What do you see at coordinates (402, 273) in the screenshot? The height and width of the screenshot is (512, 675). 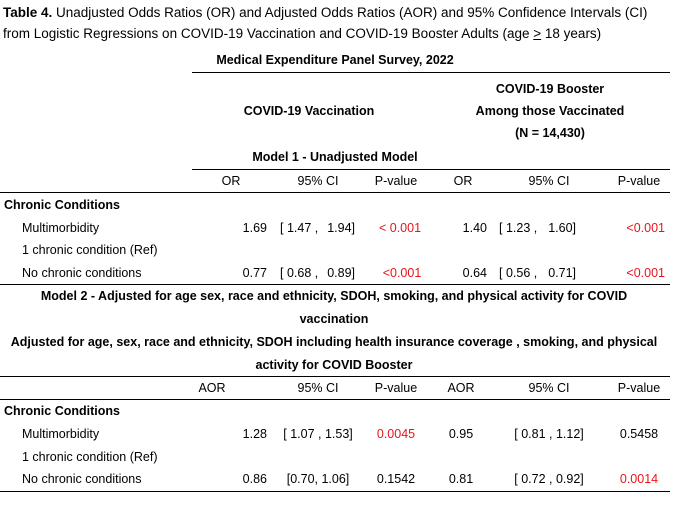 I see `p-value: <0.001` at bounding box center [402, 273].